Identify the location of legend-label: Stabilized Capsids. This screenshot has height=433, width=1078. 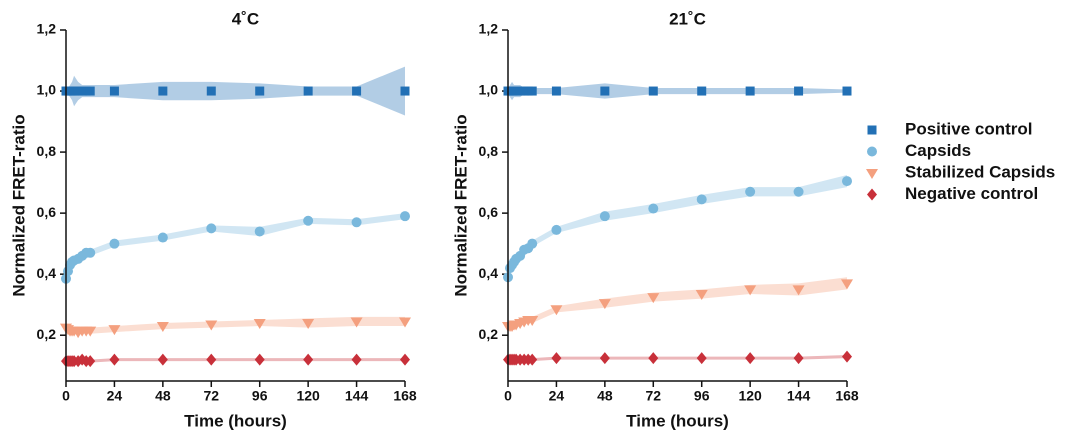
(980, 171).